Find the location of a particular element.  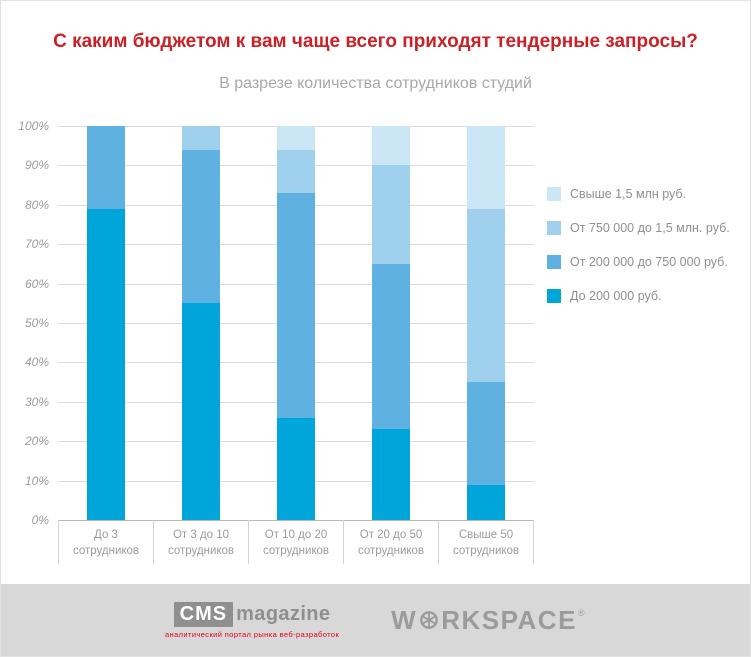

gridline is located at coordinates (296, 520).